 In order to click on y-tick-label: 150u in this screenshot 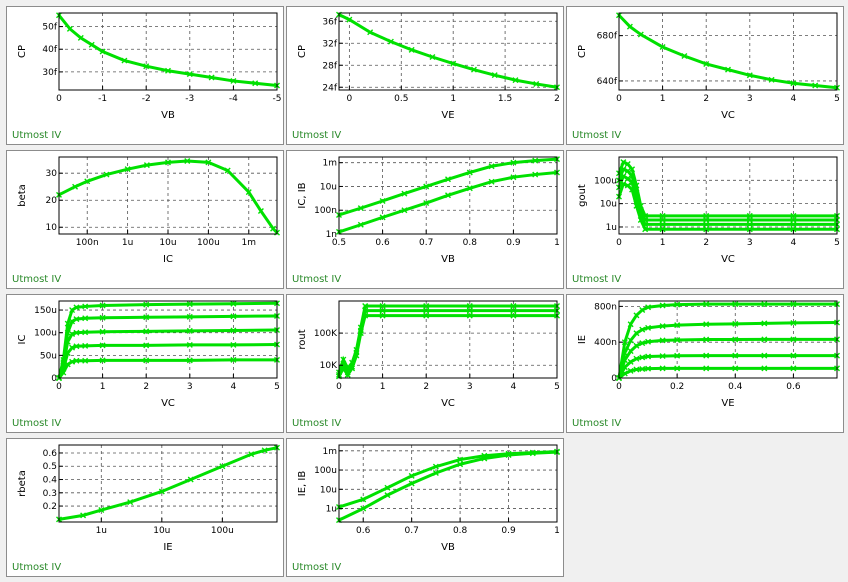, I will do `click(45, 311)`.